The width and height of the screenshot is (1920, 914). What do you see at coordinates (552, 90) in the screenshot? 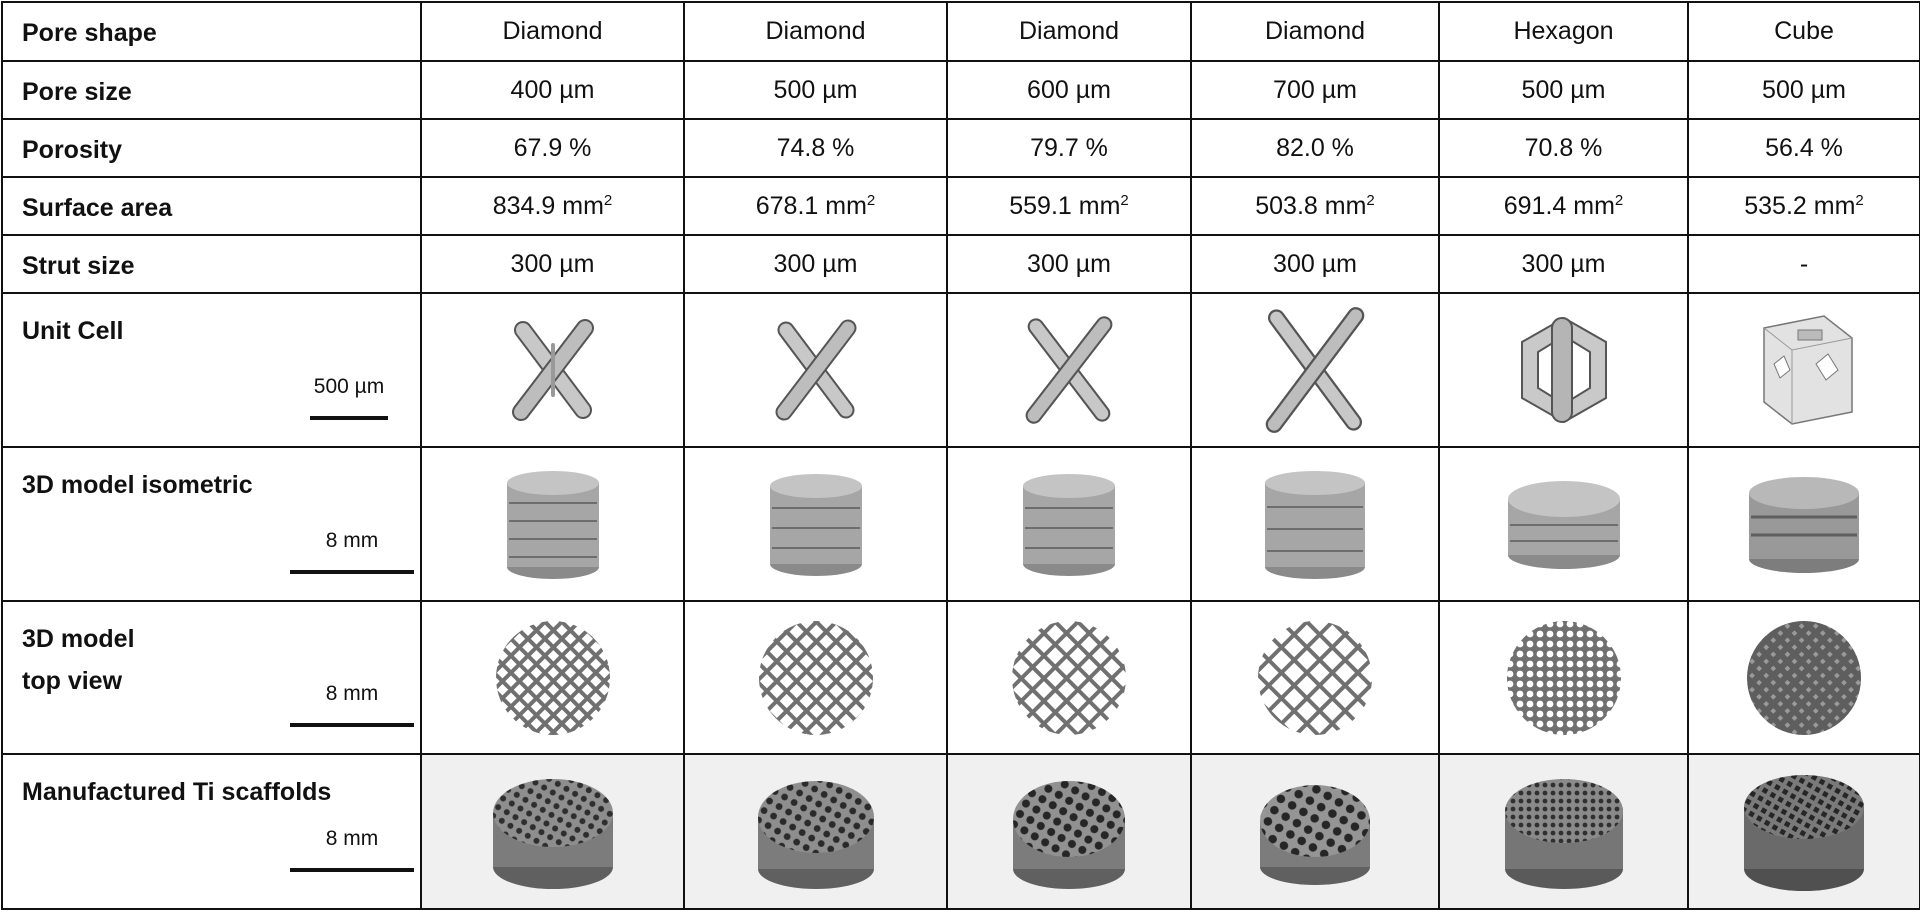
I see `pore-size-cell: 400 µm` at bounding box center [552, 90].